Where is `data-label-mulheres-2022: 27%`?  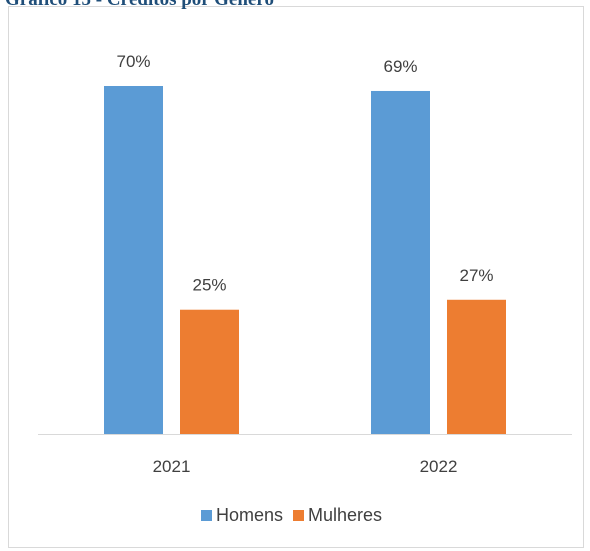 data-label-mulheres-2022: 27% is located at coordinates (476, 275).